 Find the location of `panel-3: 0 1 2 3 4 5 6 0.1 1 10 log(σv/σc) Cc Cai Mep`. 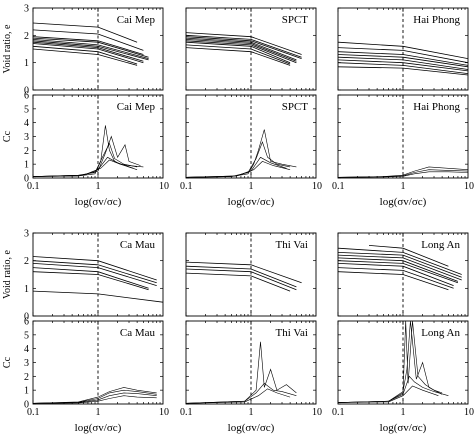

panel-3: 0 1 2 3 4 5 6 0.1 1 10 log(σv/σc) Cc Cai Mep is located at coordinates (85, 150).